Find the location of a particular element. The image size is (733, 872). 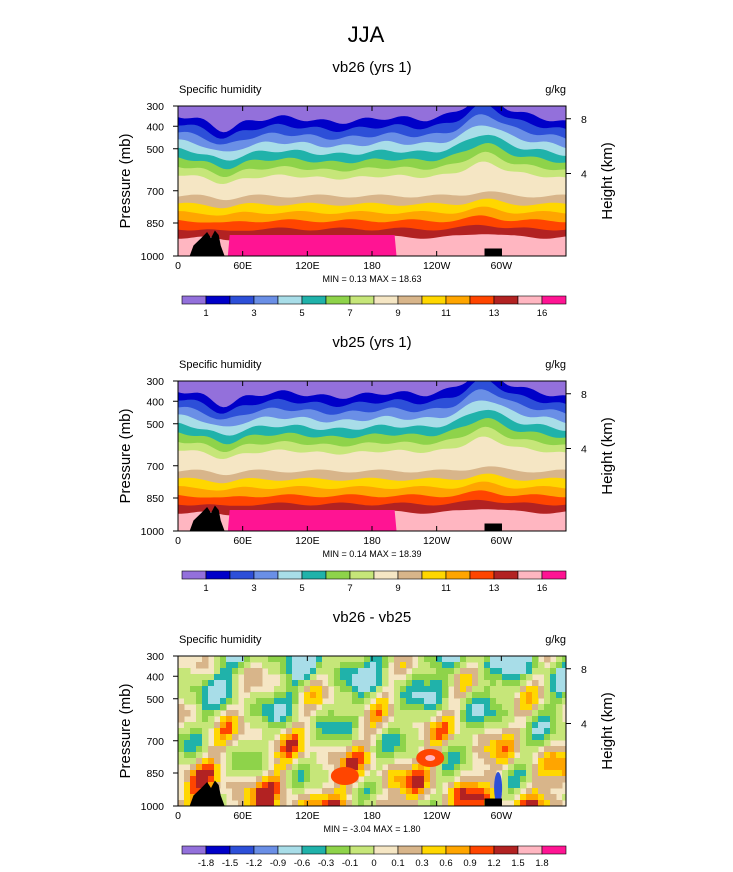

y-tick-label: 400 is located at coordinates (155, 127).